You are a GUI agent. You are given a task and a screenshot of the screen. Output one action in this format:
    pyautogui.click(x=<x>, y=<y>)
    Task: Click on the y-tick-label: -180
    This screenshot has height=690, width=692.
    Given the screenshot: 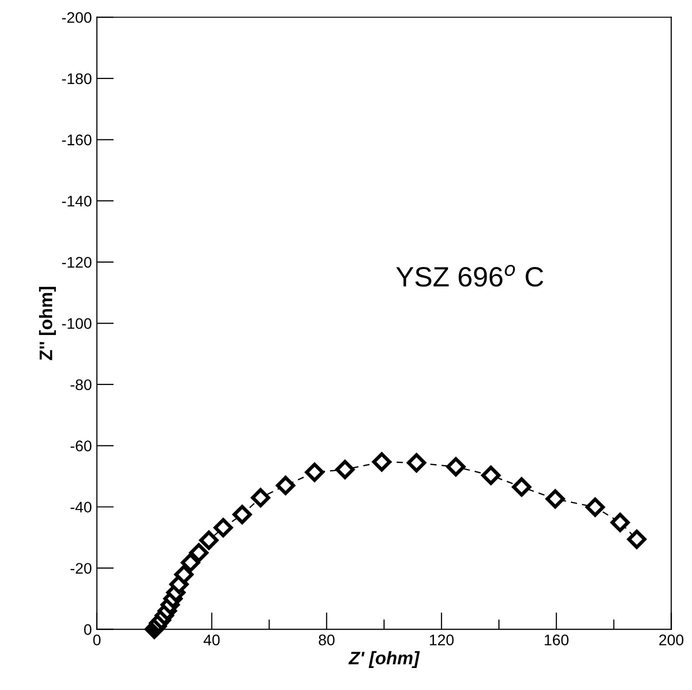 What is the action you would take?
    pyautogui.click(x=77, y=78)
    